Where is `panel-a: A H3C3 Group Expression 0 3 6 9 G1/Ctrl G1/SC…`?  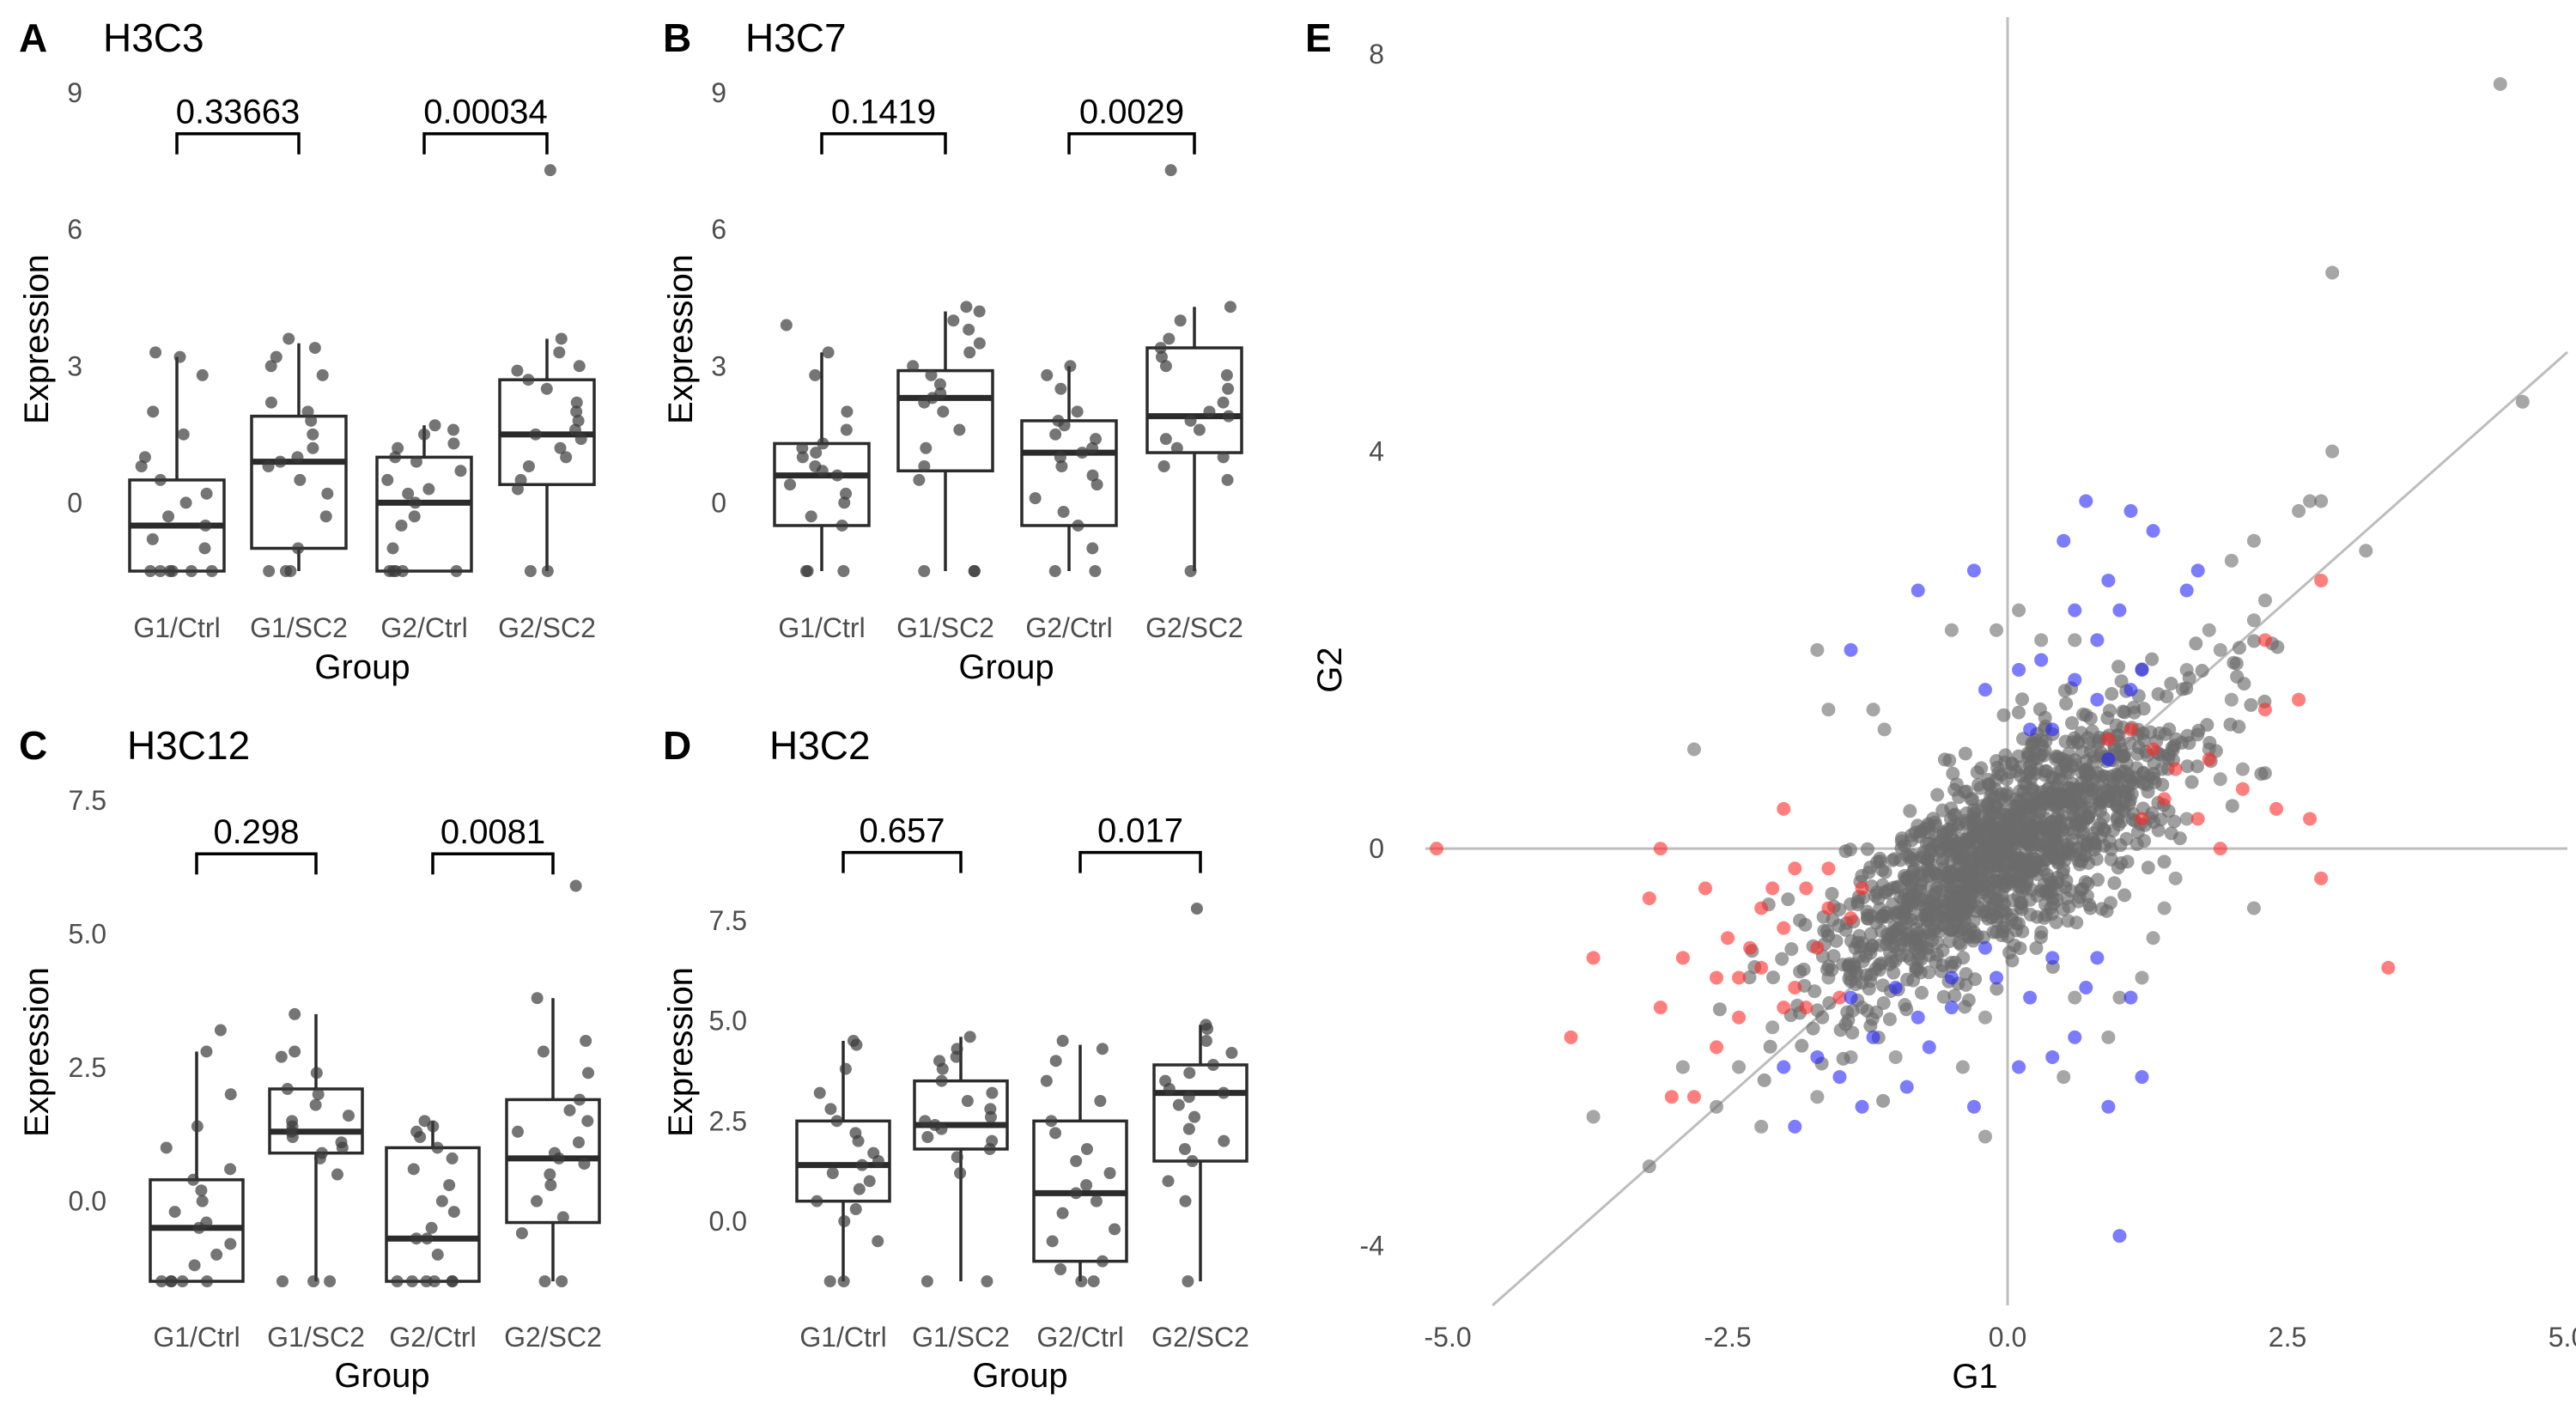 panel-a: A H3C3 Group Expression 0 3 6 9 G1/Ctrl G1/SC… is located at coordinates (307, 350).